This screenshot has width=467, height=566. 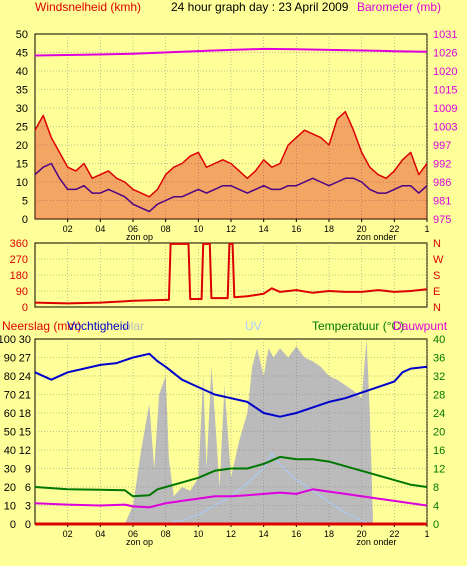 What do you see at coordinates (28, 525) in the screenshot?
I see `humidity-tick-label: 0` at bounding box center [28, 525].